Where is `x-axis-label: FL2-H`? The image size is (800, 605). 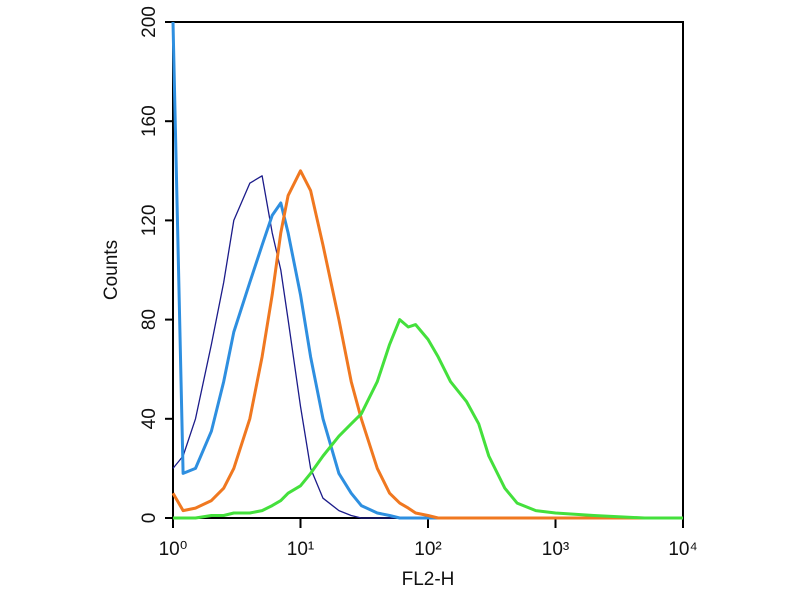
x-axis-label: FL2-H is located at coordinates (428, 579).